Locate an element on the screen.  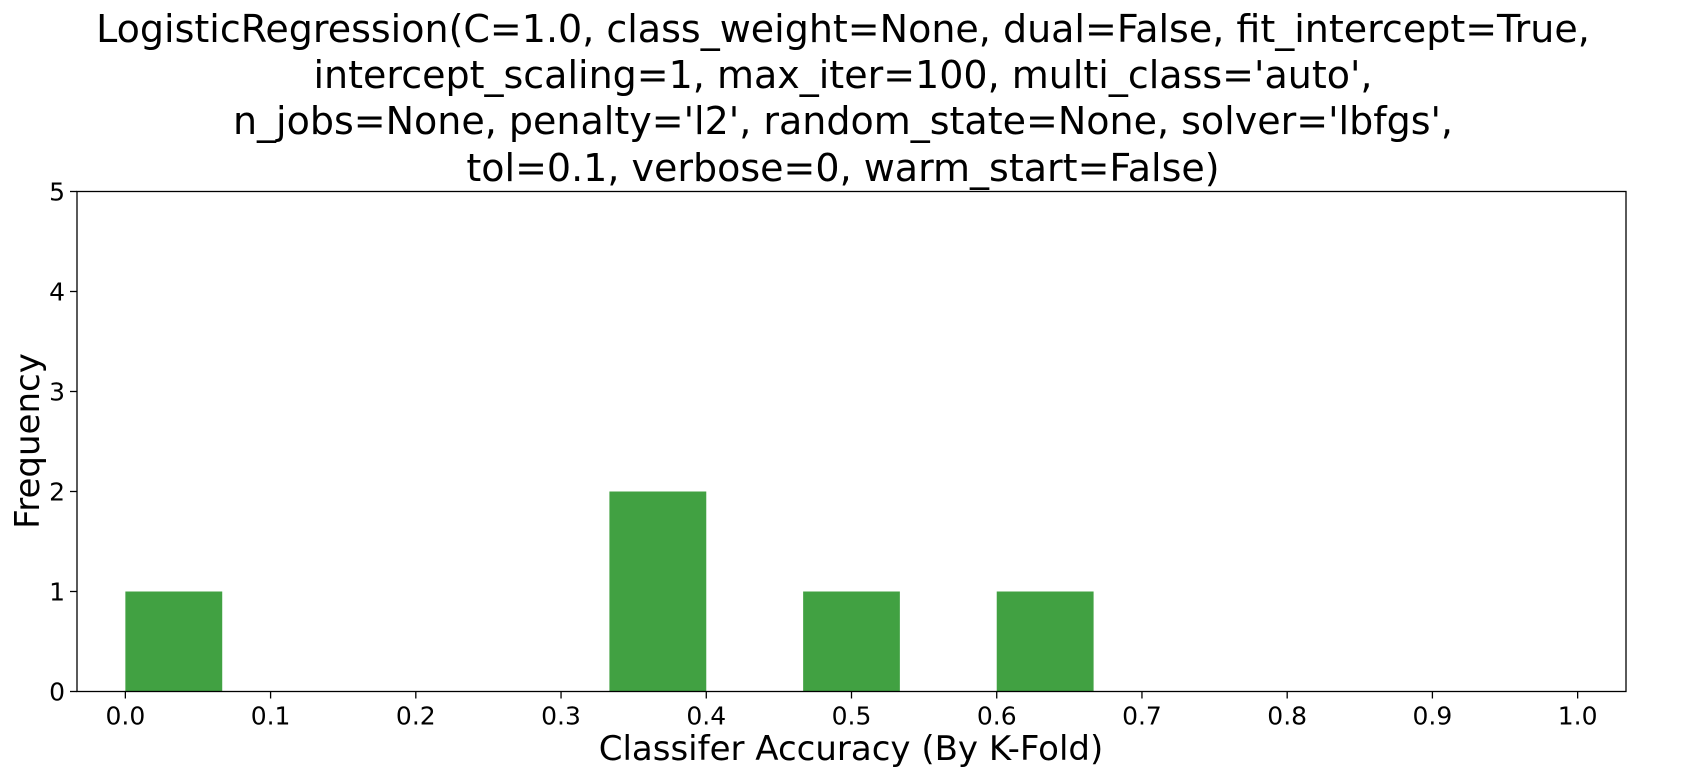
histogram-bars is located at coordinates (609, 591).